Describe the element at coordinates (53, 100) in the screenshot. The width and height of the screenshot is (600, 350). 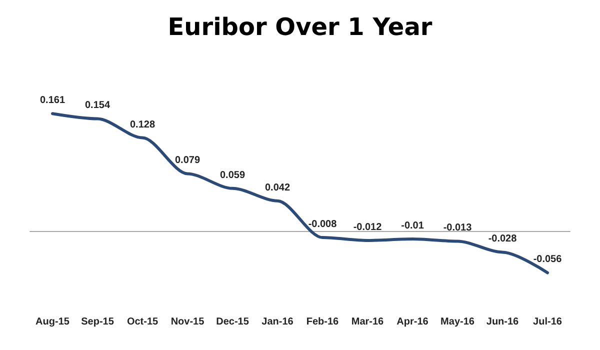
I see `data-label: 0.161` at that location.